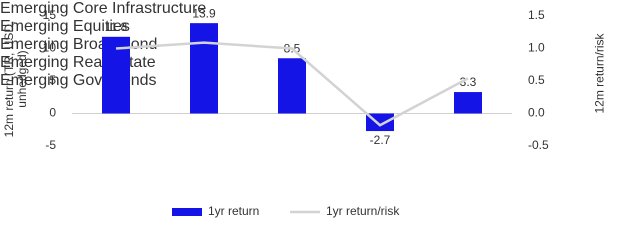 Image resolution: width=640 pixels, height=240 pixels. What do you see at coordinates (363, 211) in the screenshot?
I see `legend-label: 1yr return/risk` at bounding box center [363, 211].